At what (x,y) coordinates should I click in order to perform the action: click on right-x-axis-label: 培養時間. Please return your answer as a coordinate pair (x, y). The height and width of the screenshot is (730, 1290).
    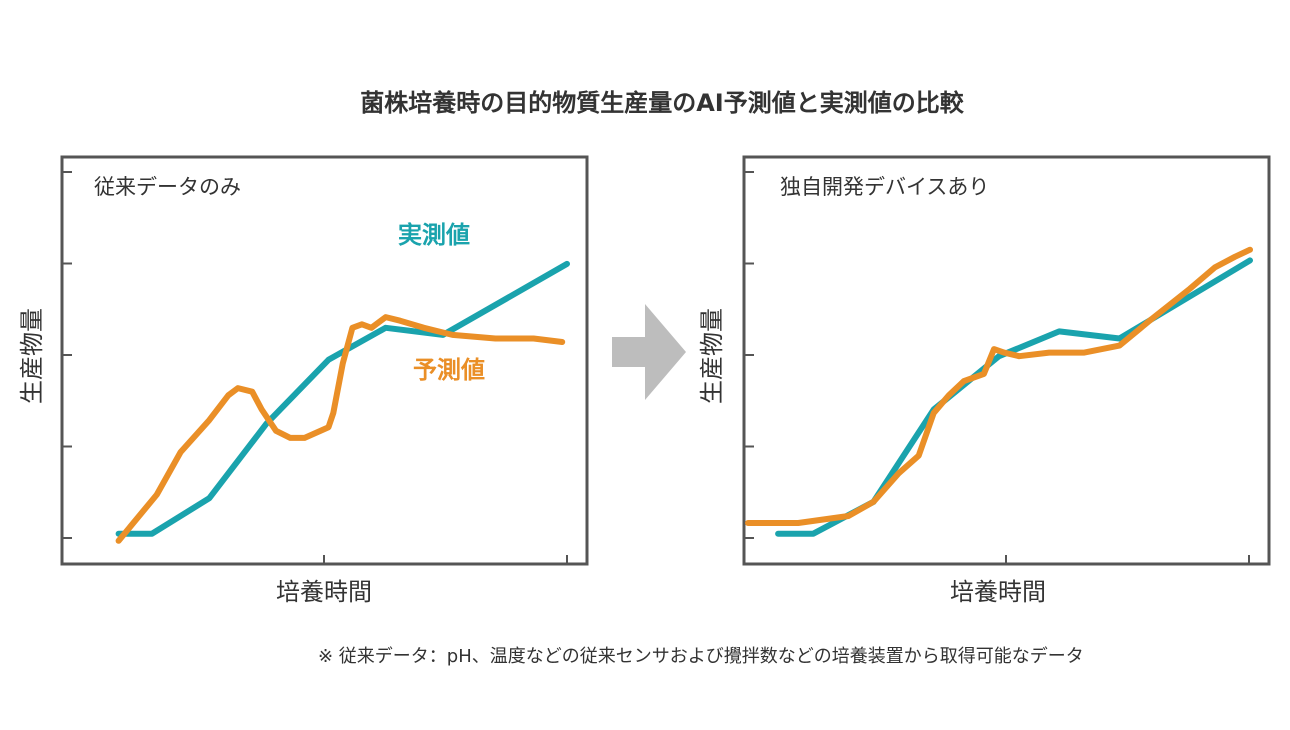
    Looking at the image, I should click on (998, 592).